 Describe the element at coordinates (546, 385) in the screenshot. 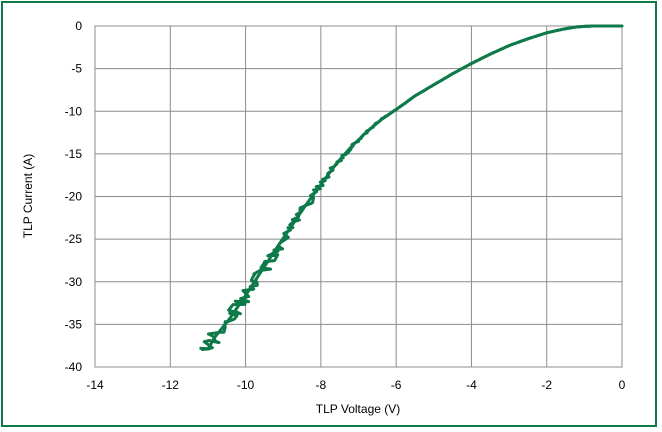

I see `x-tick-label: -2` at that location.